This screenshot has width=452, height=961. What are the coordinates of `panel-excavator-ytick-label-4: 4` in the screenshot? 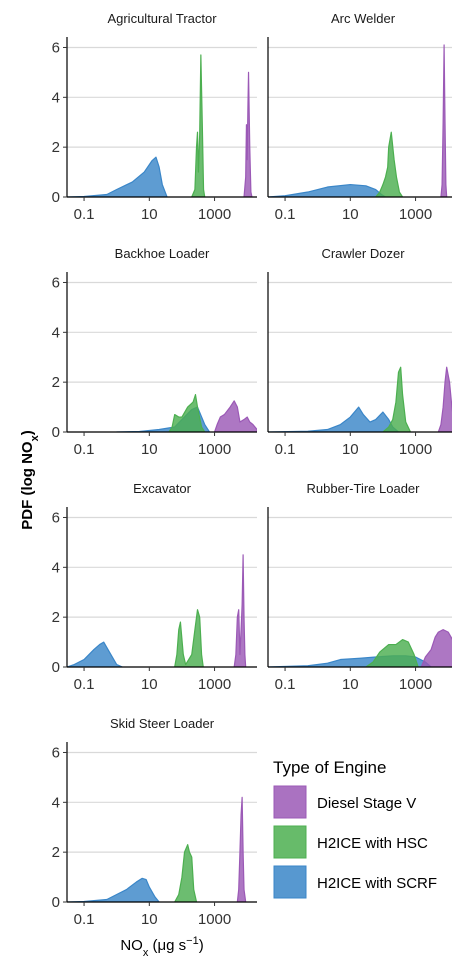 It's located at (56, 567).